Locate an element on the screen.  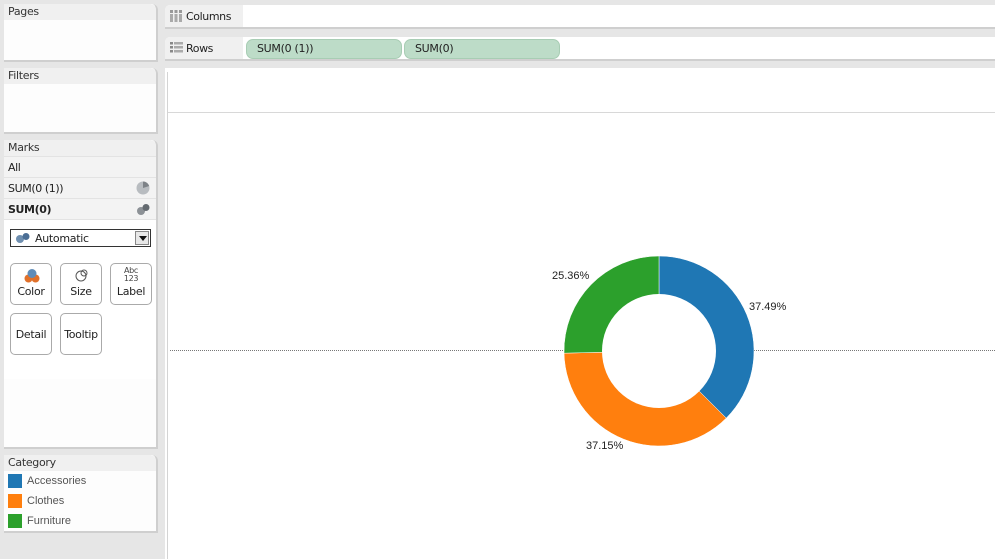
marks-card: Marks All SUM(0 (1)) SUM(0) Automatic is located at coordinates (81, 294).